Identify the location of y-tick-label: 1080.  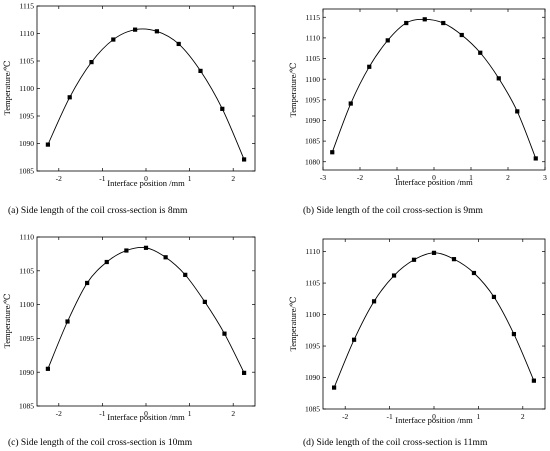
(312, 161).